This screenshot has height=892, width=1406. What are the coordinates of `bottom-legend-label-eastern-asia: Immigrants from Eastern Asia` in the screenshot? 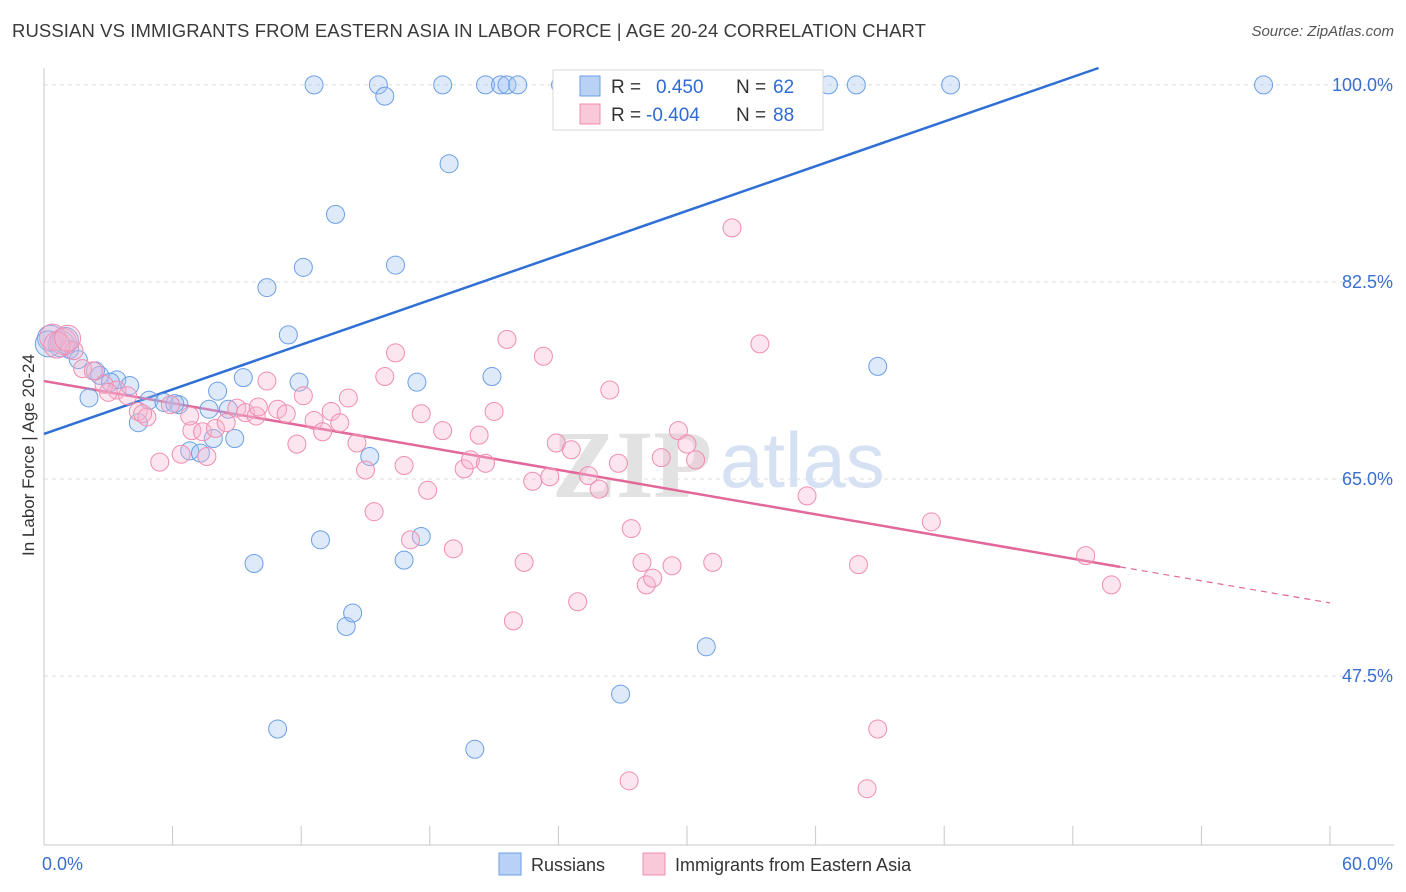 It's located at (793, 865).